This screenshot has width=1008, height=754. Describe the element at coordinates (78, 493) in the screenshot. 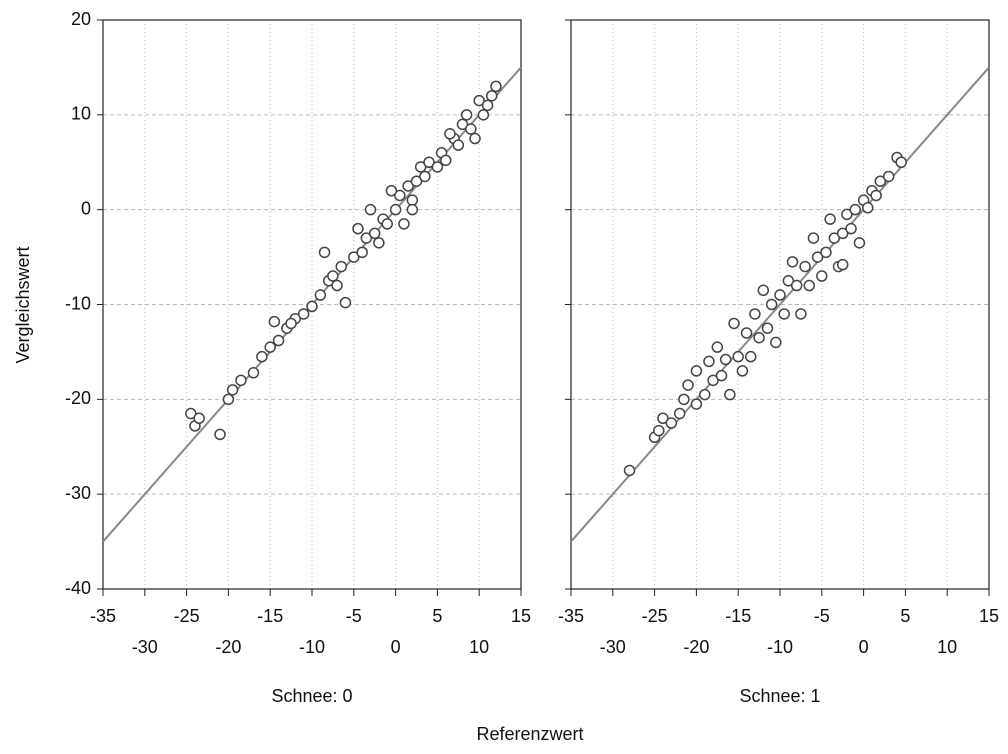

I see `y-tick-label: -30` at that location.